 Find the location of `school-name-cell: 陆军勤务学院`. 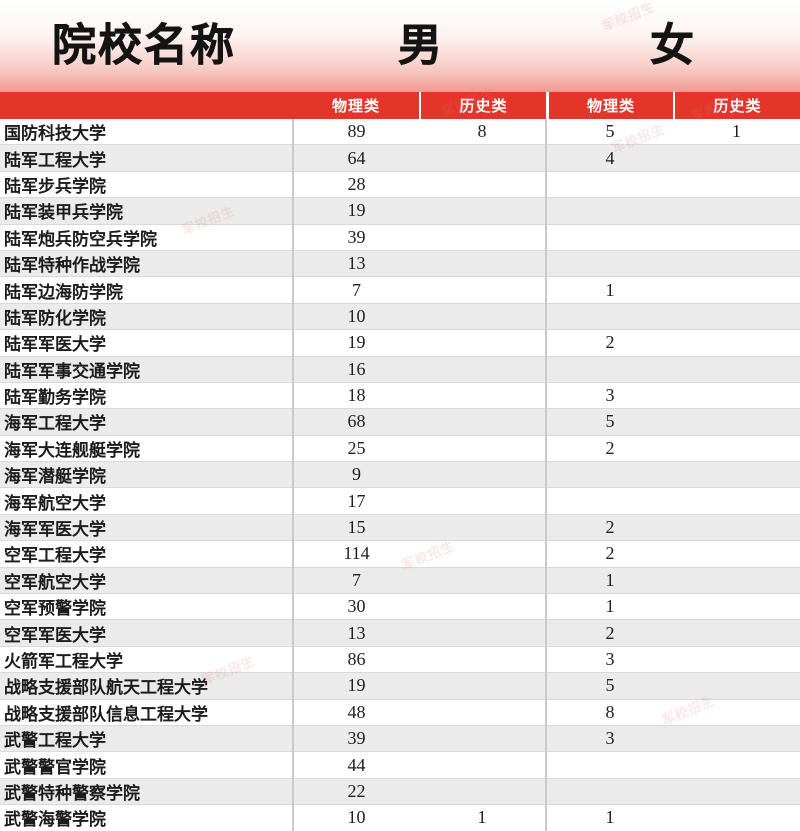

school-name-cell: 陆军勤务学院 is located at coordinates (147, 396).